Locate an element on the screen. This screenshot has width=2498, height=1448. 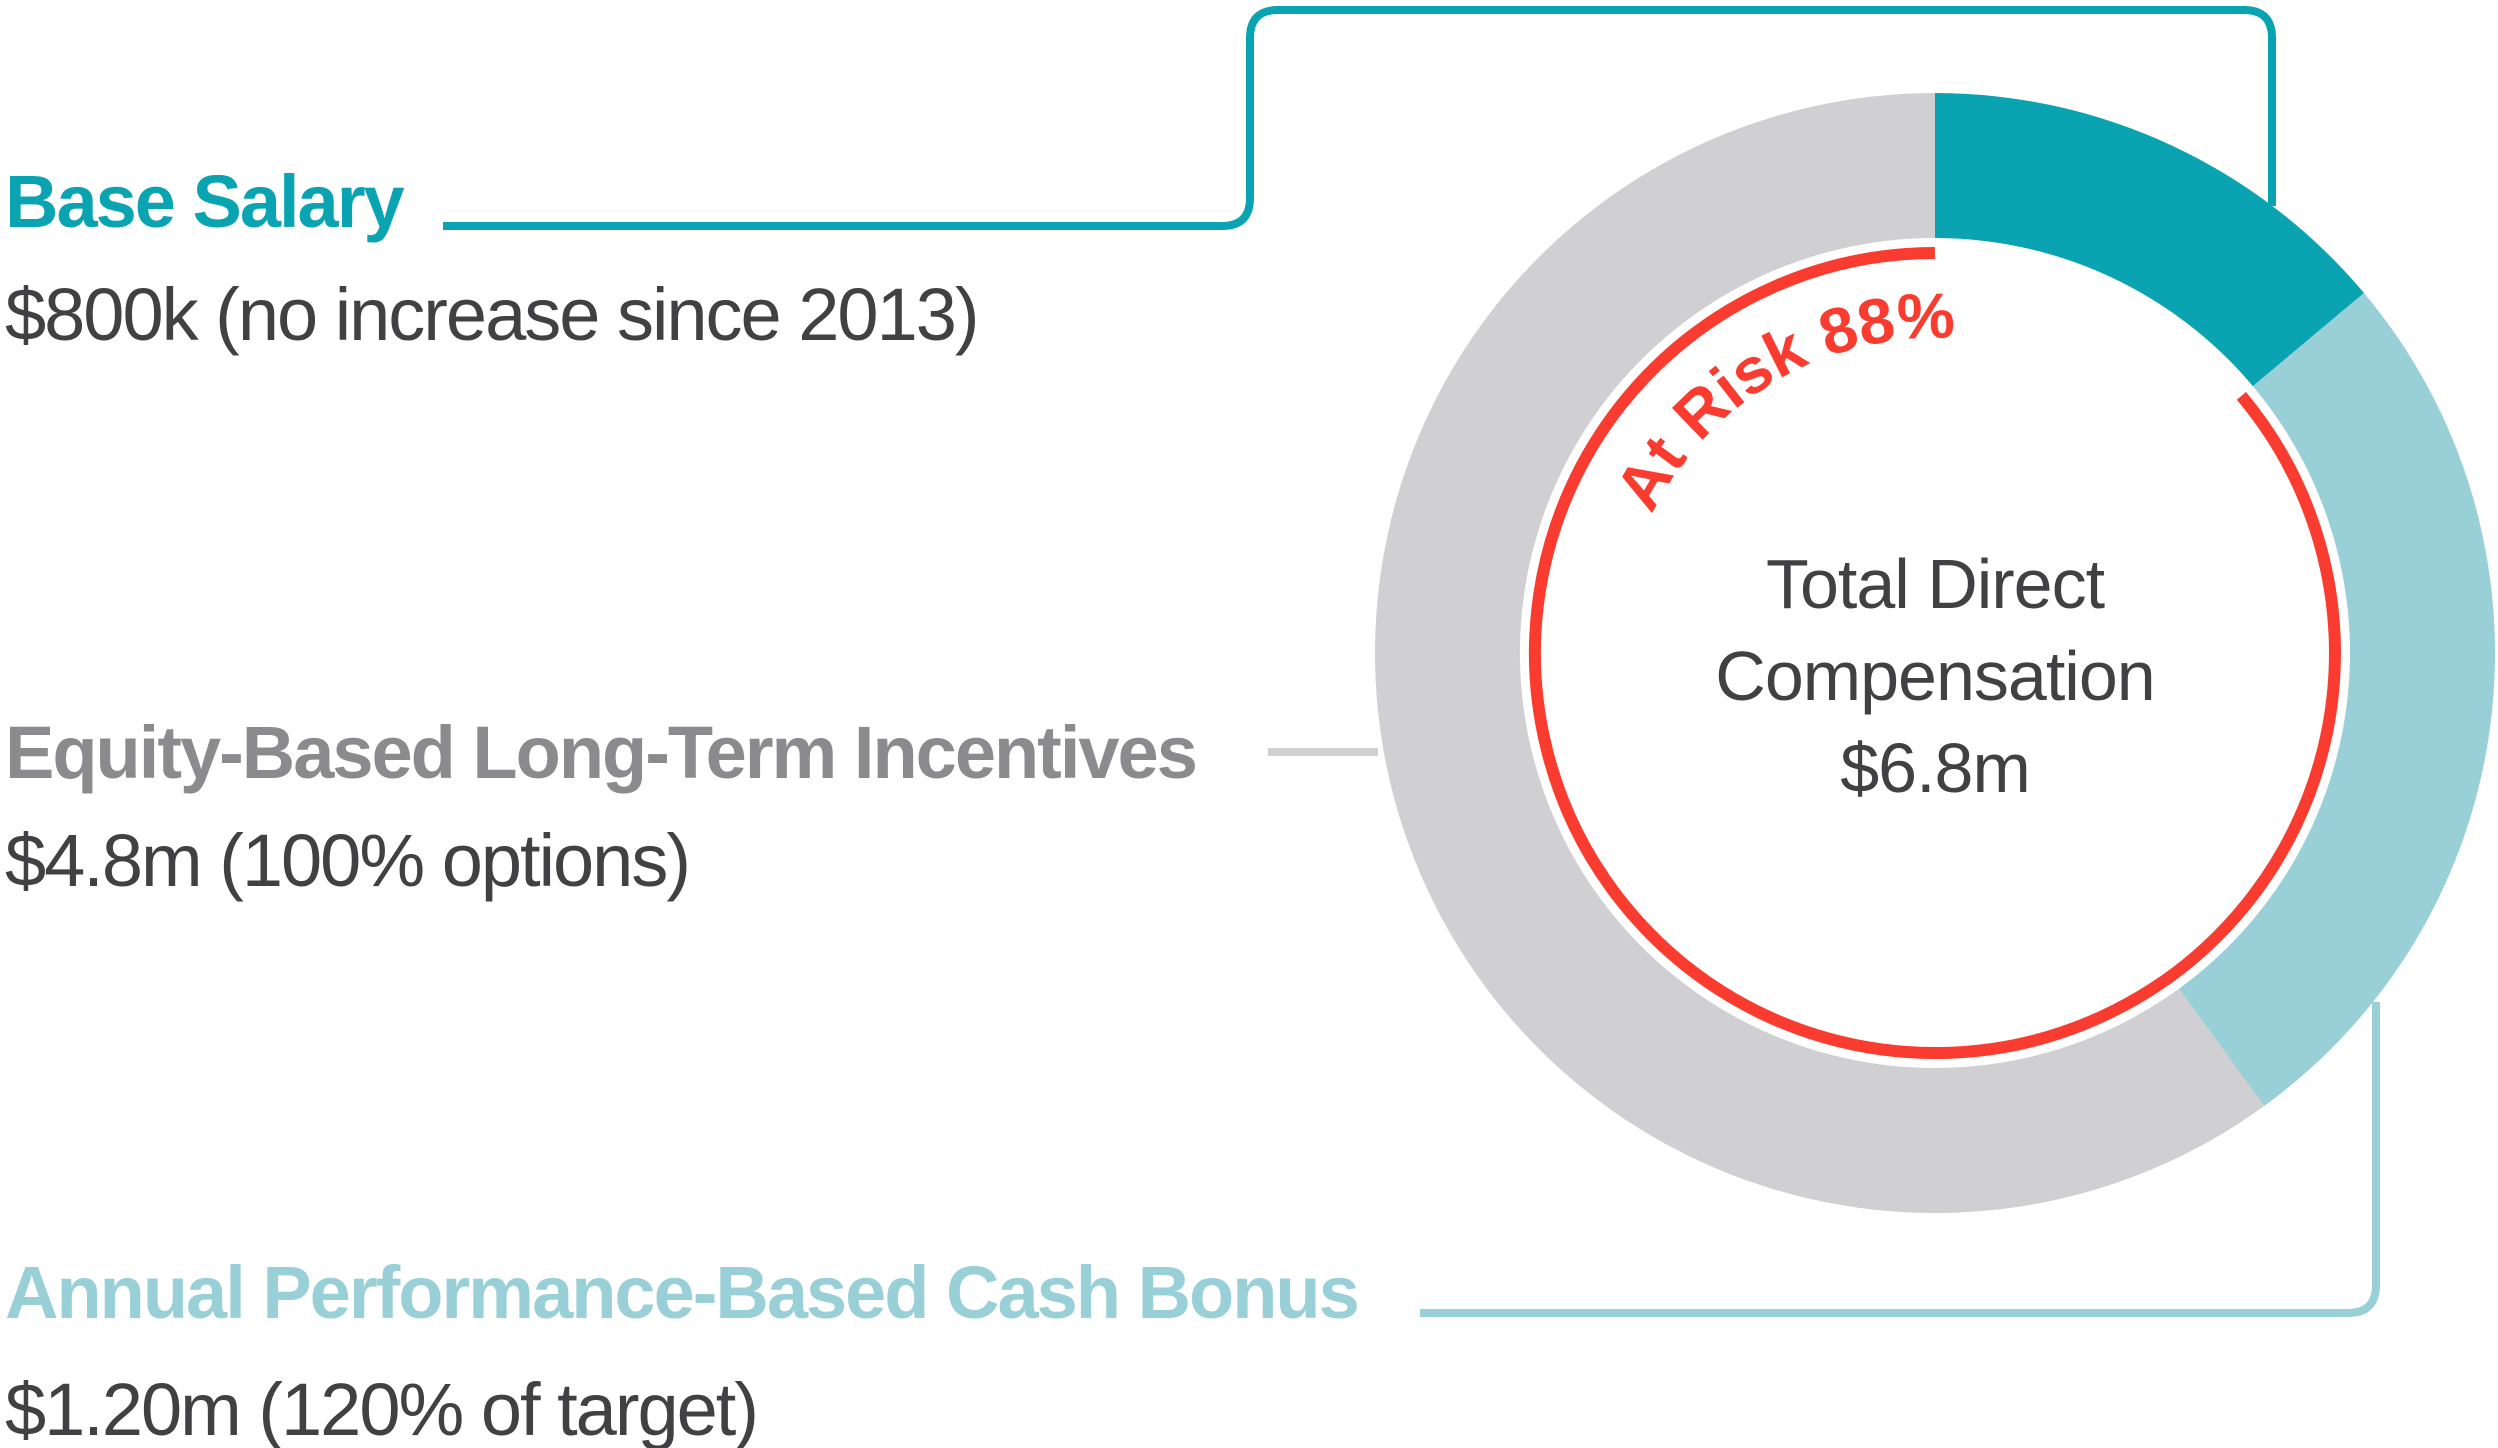
center-line-2: Compensation is located at coordinates (1935, 676).